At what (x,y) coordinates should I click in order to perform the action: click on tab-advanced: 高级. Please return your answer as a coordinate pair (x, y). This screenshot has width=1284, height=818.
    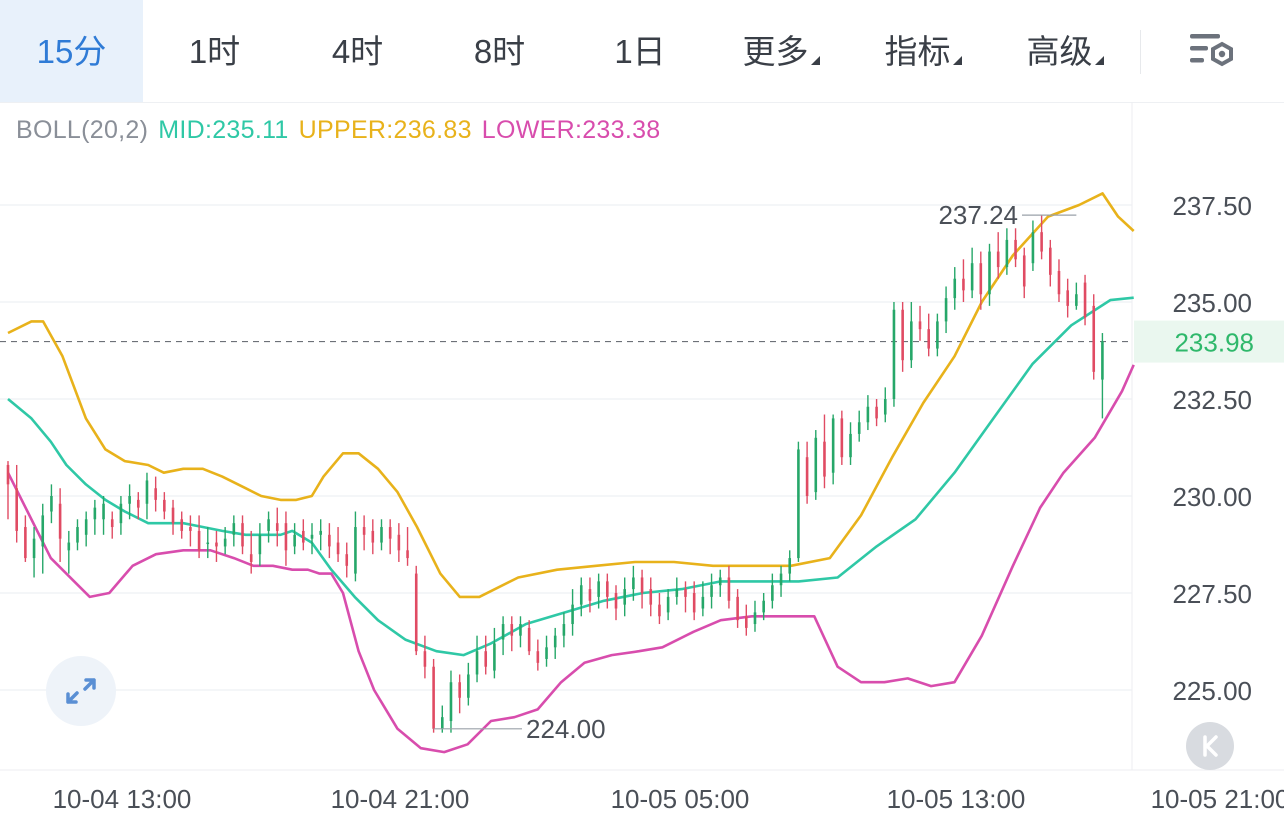
    Looking at the image, I should click on (1065, 51).